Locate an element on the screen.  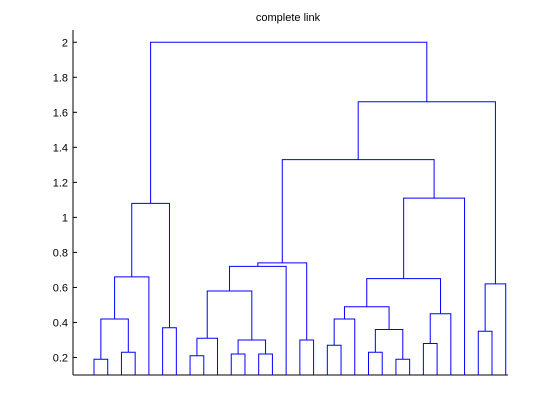
y-tick-label: 1.8 is located at coordinates (60, 78).